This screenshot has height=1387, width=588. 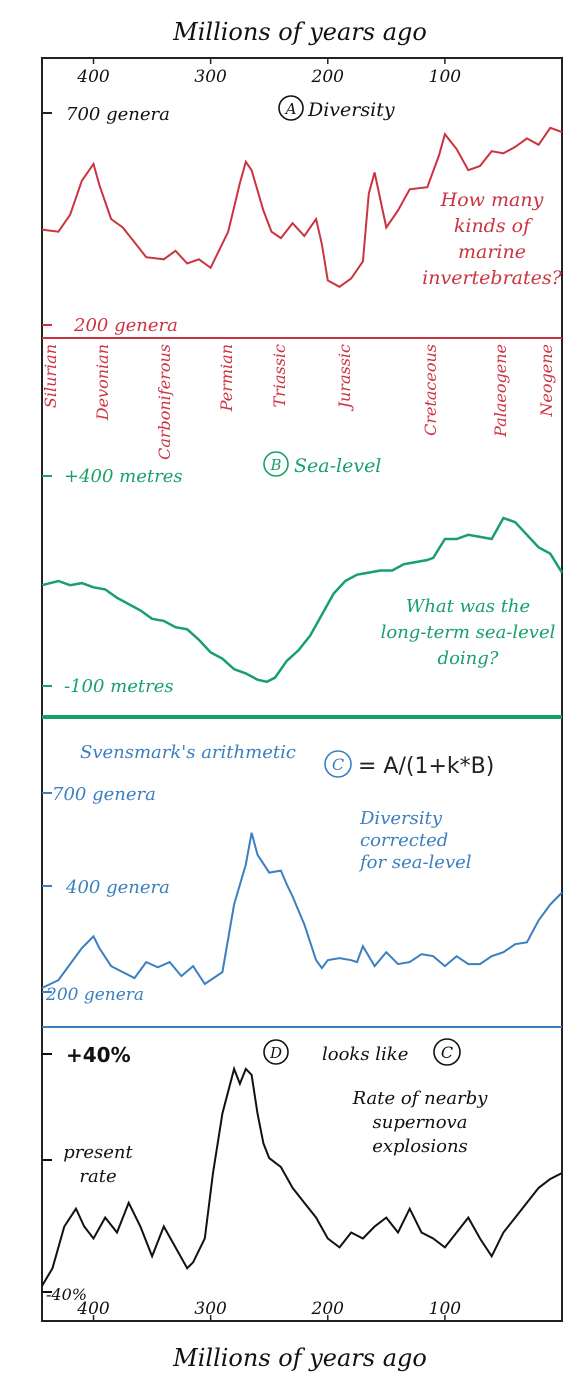 What do you see at coordinates (98, 1152) in the screenshot?
I see `annotation-line: present` at bounding box center [98, 1152].